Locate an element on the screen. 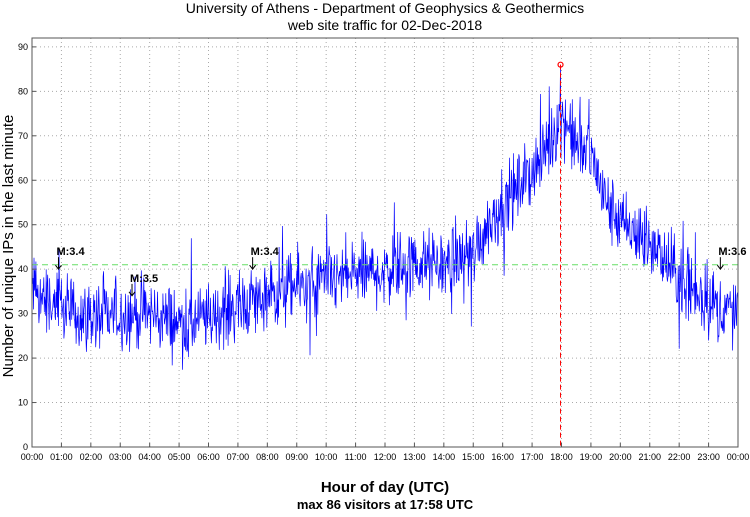  x-tick-label: 02:00 is located at coordinates (91, 457).